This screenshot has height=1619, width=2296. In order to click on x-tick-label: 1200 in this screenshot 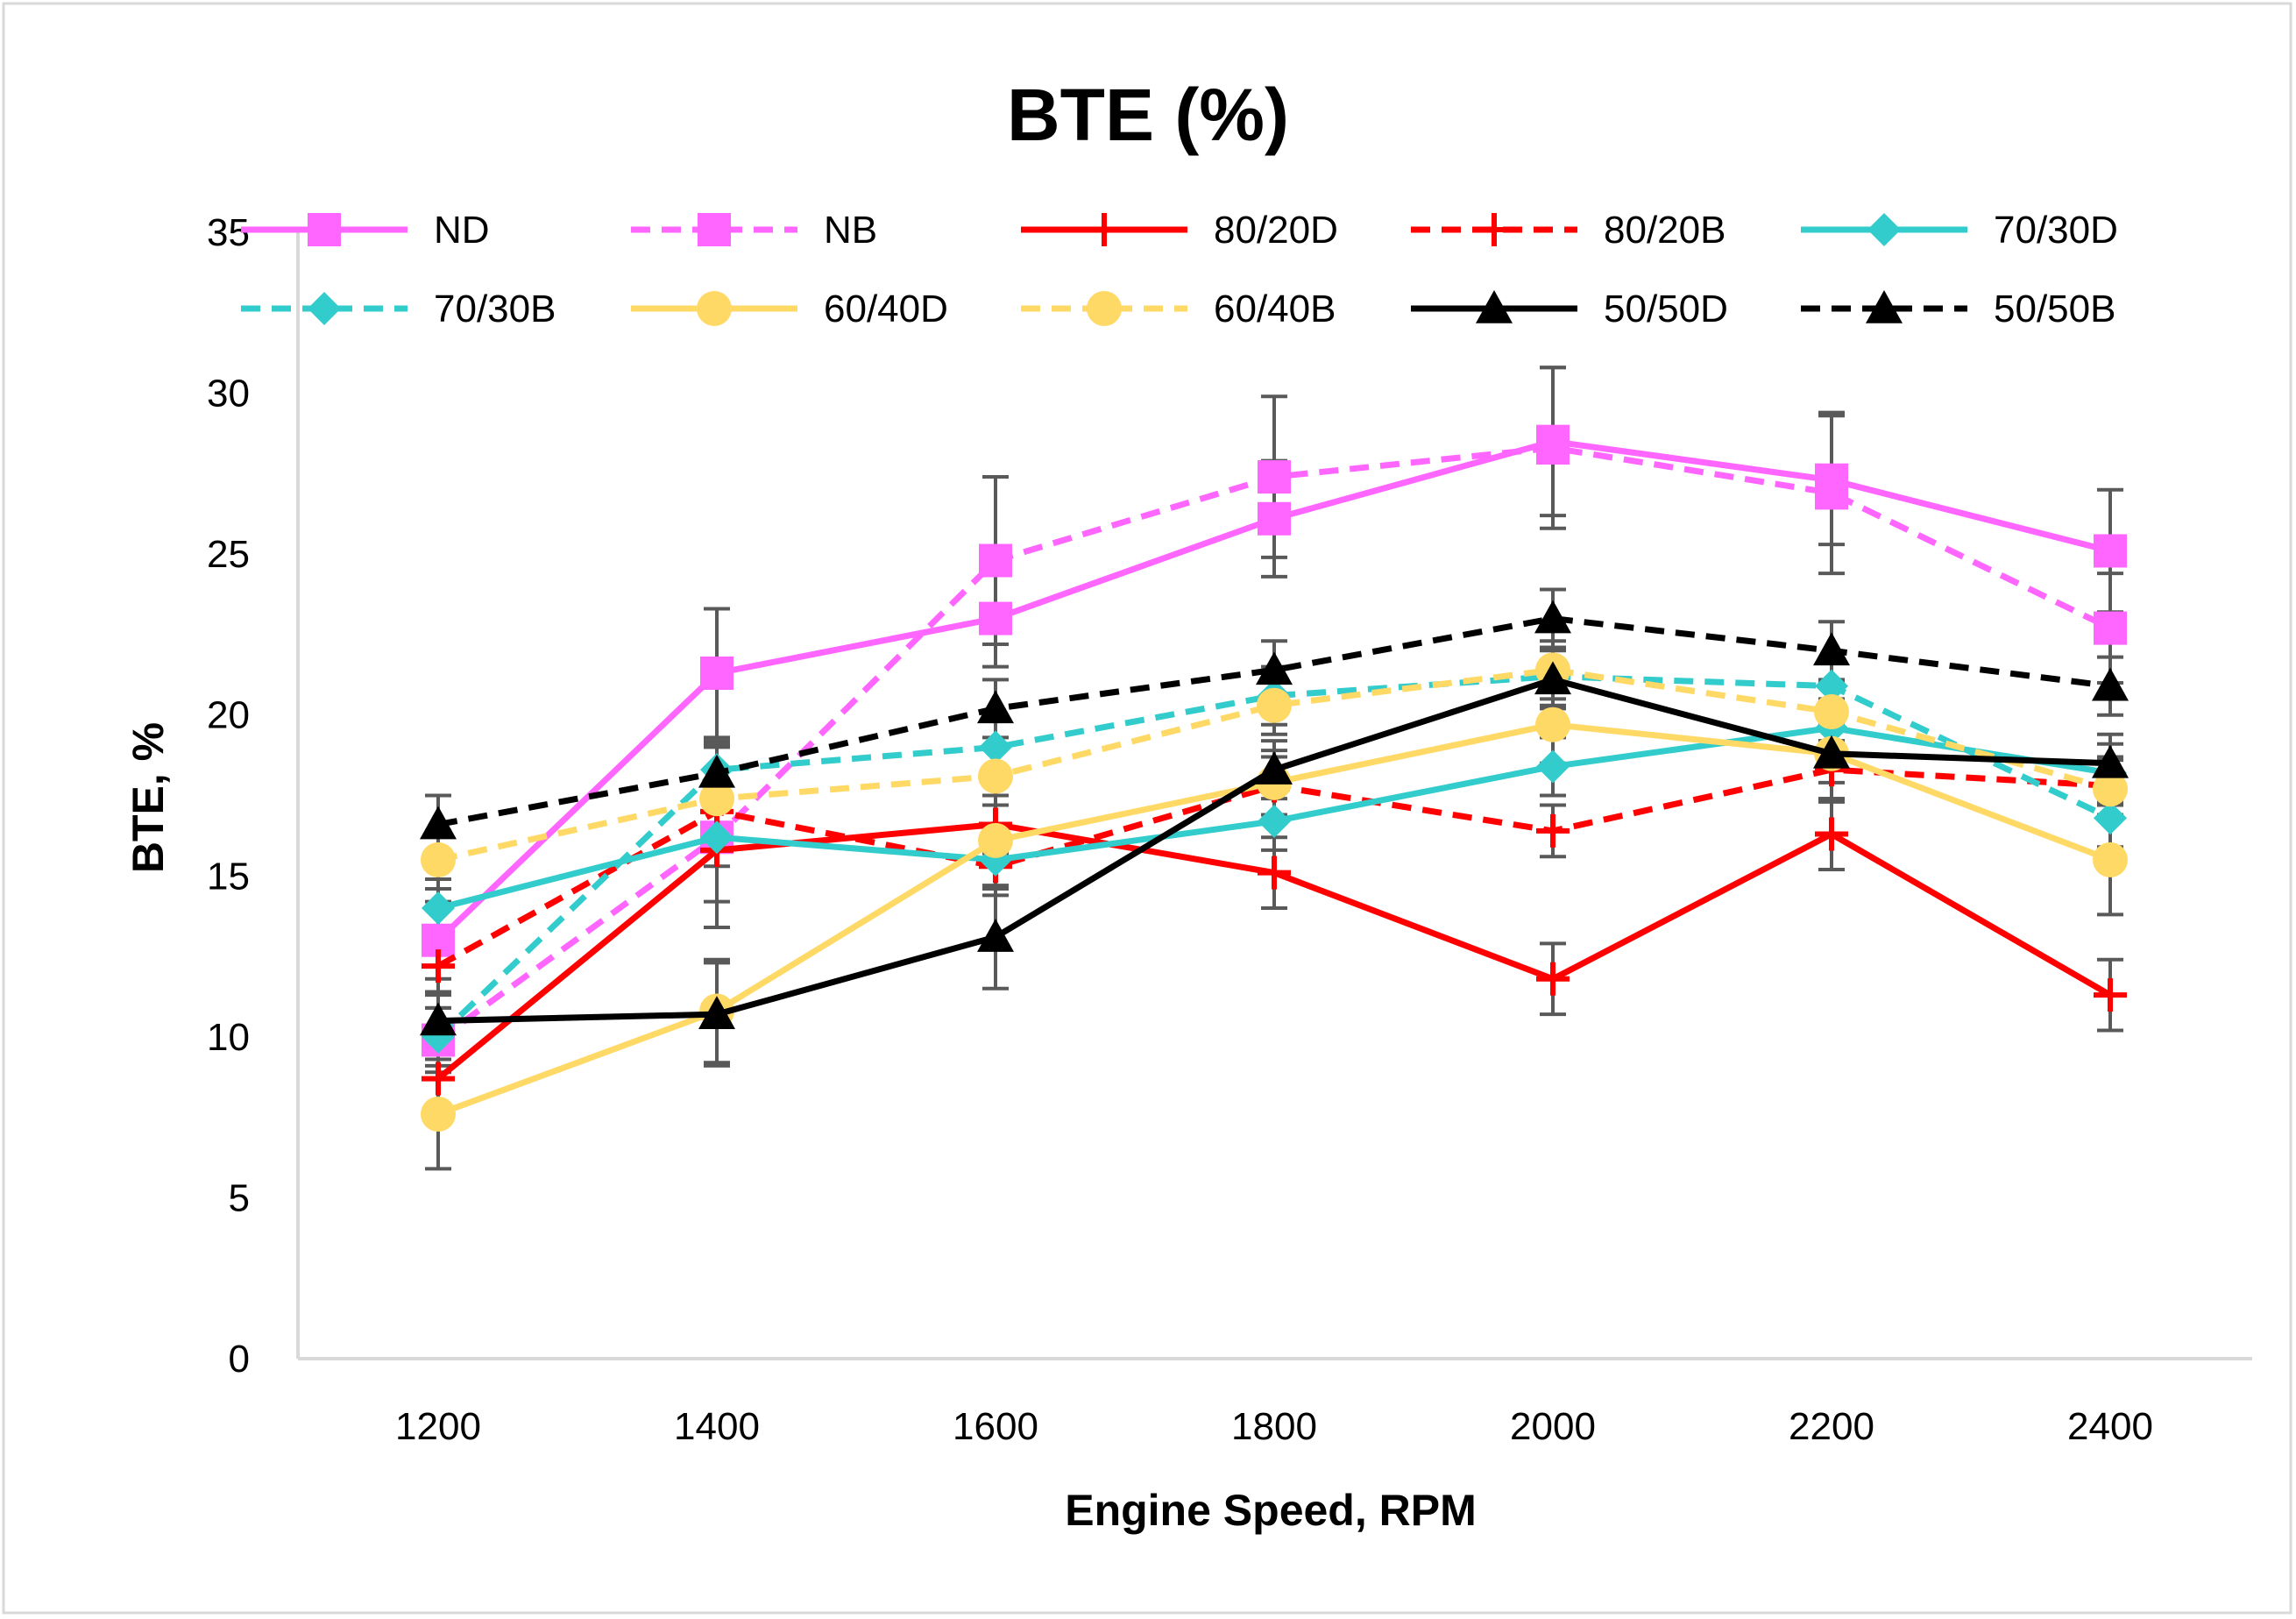, I will do `click(438, 1426)`.